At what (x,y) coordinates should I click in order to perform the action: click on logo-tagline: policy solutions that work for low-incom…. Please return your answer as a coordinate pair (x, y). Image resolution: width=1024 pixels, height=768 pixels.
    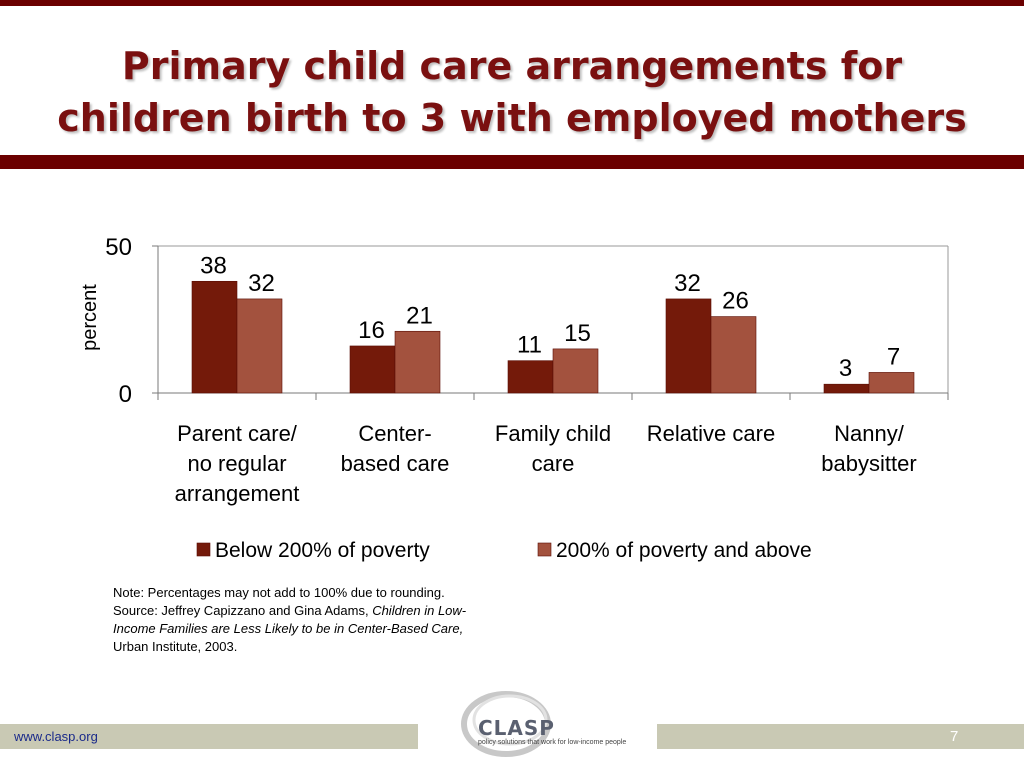
    Looking at the image, I should click on (552, 742).